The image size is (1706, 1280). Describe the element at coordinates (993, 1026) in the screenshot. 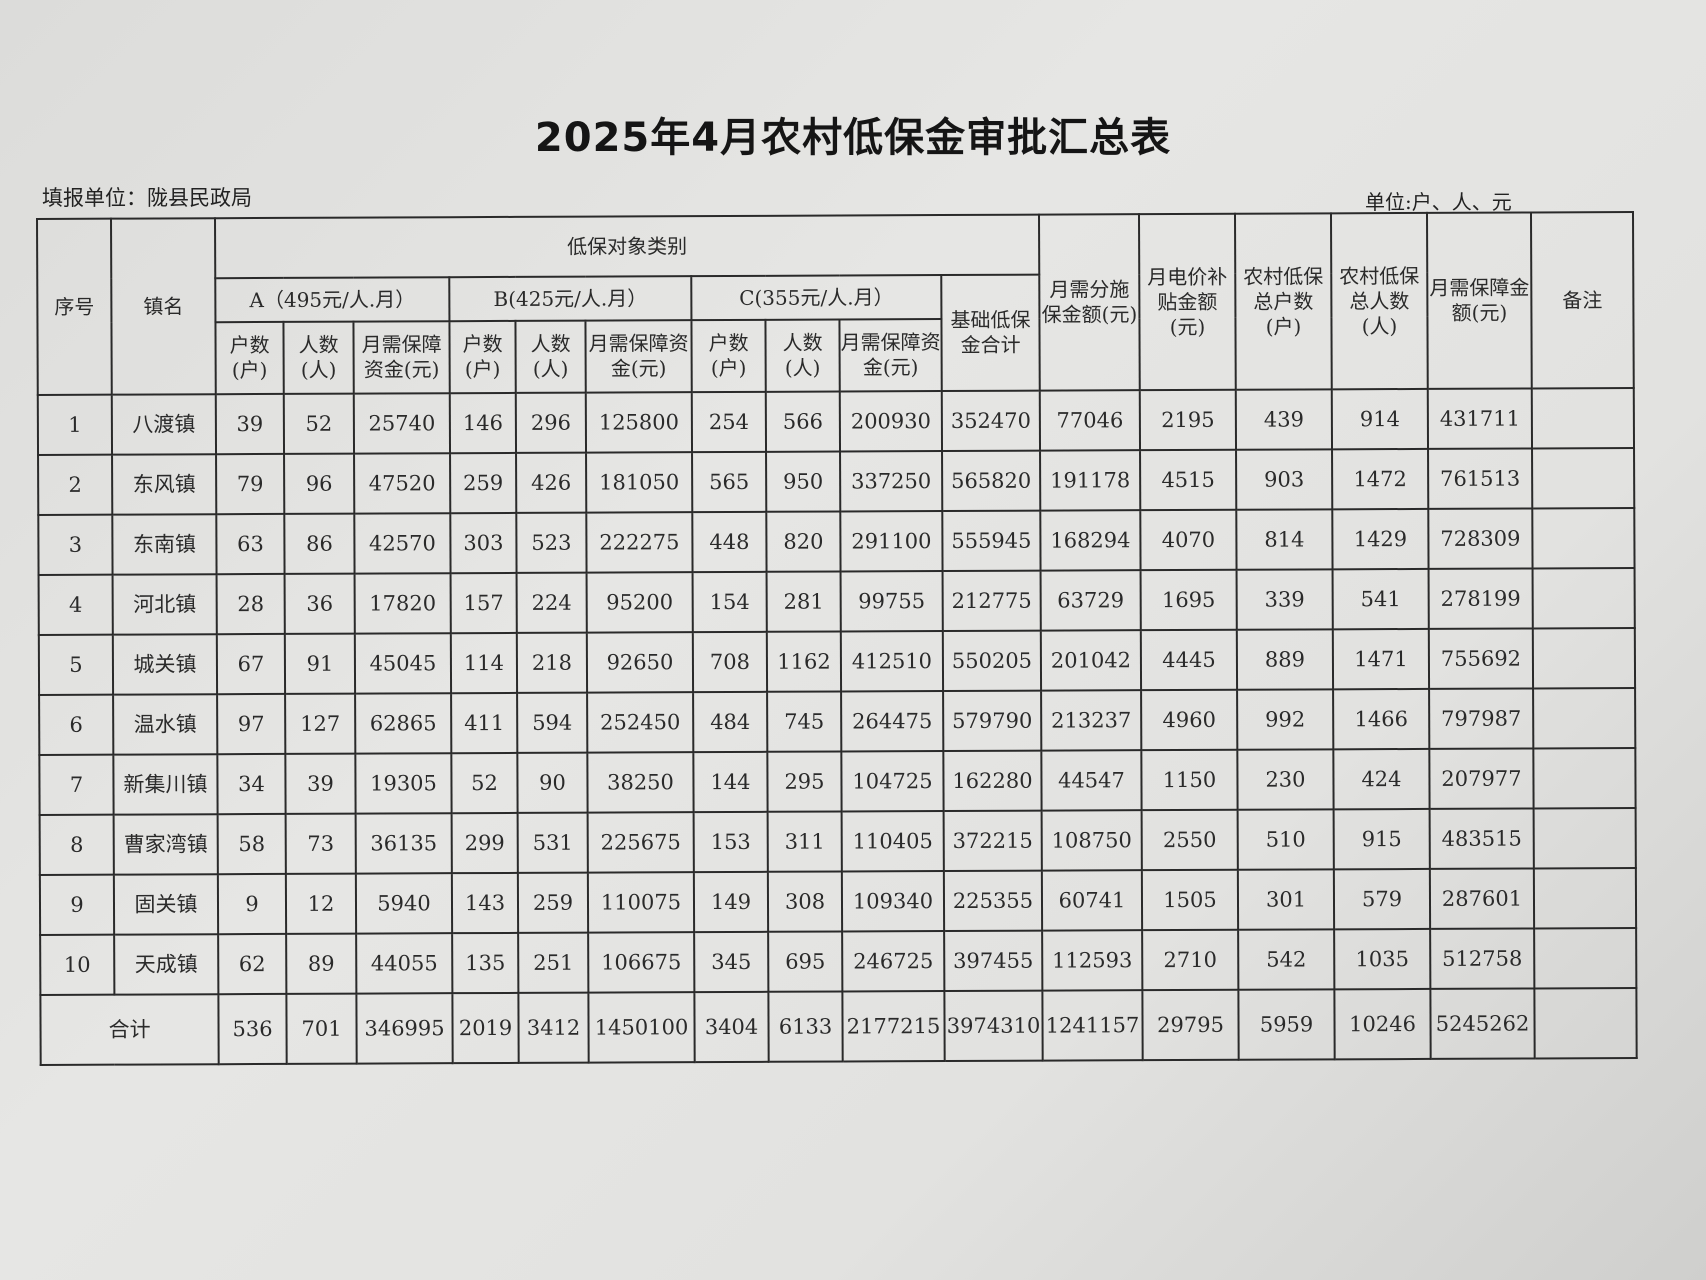

I see `total-cell: 3974310` at that location.